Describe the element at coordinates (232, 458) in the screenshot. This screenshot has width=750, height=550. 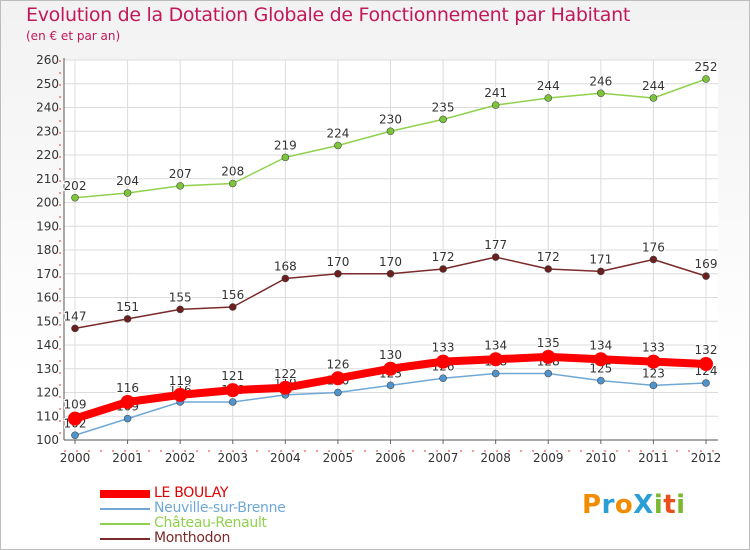
I see `x-tick-label: 2003` at that location.